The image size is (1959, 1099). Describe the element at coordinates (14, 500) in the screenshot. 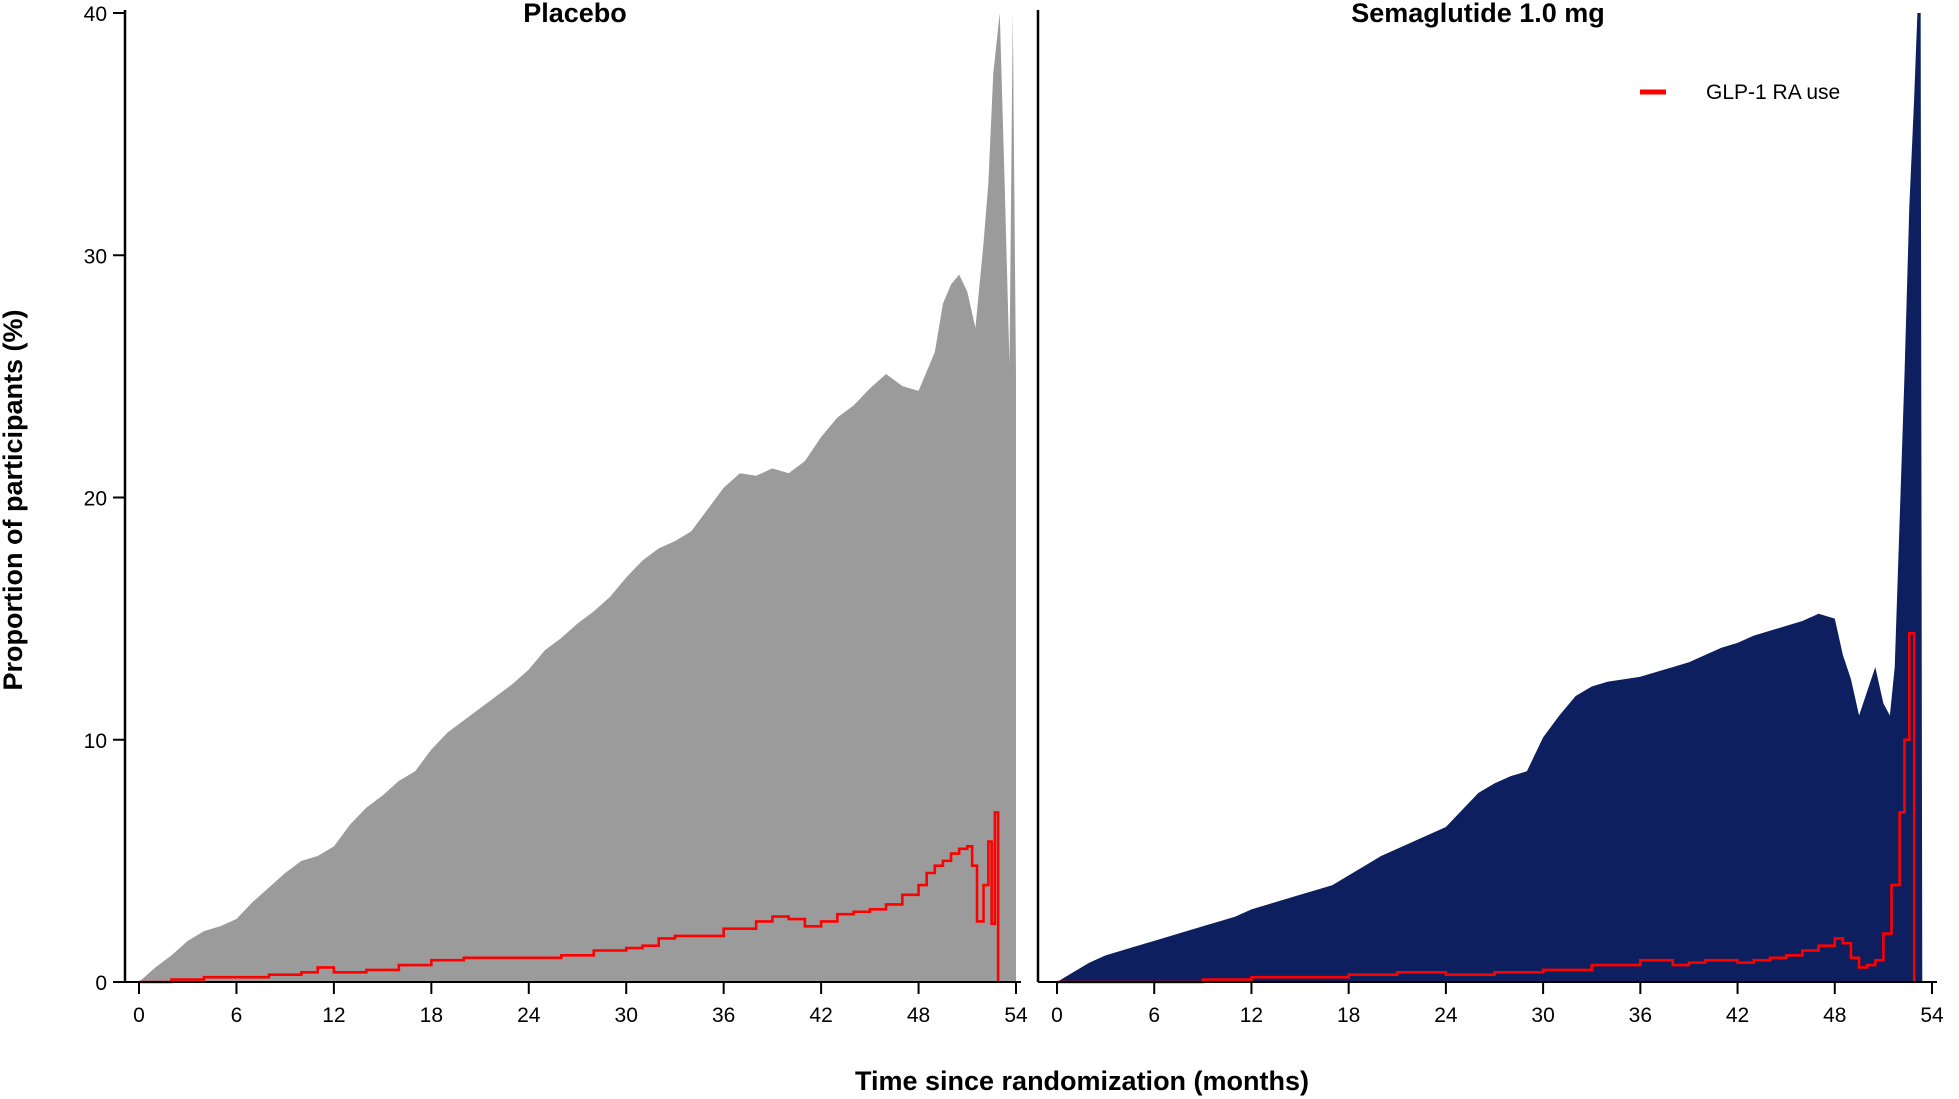

I see `y-axis-title: Proportion of participants (%)` at that location.